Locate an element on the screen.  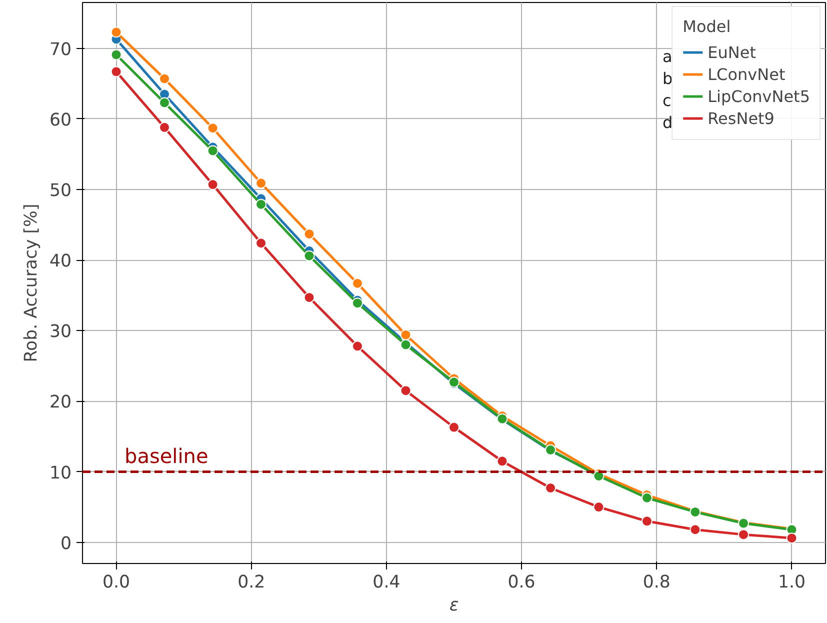
y-axis-title: Rob. Accuracy [%] is located at coordinates (31, 283).